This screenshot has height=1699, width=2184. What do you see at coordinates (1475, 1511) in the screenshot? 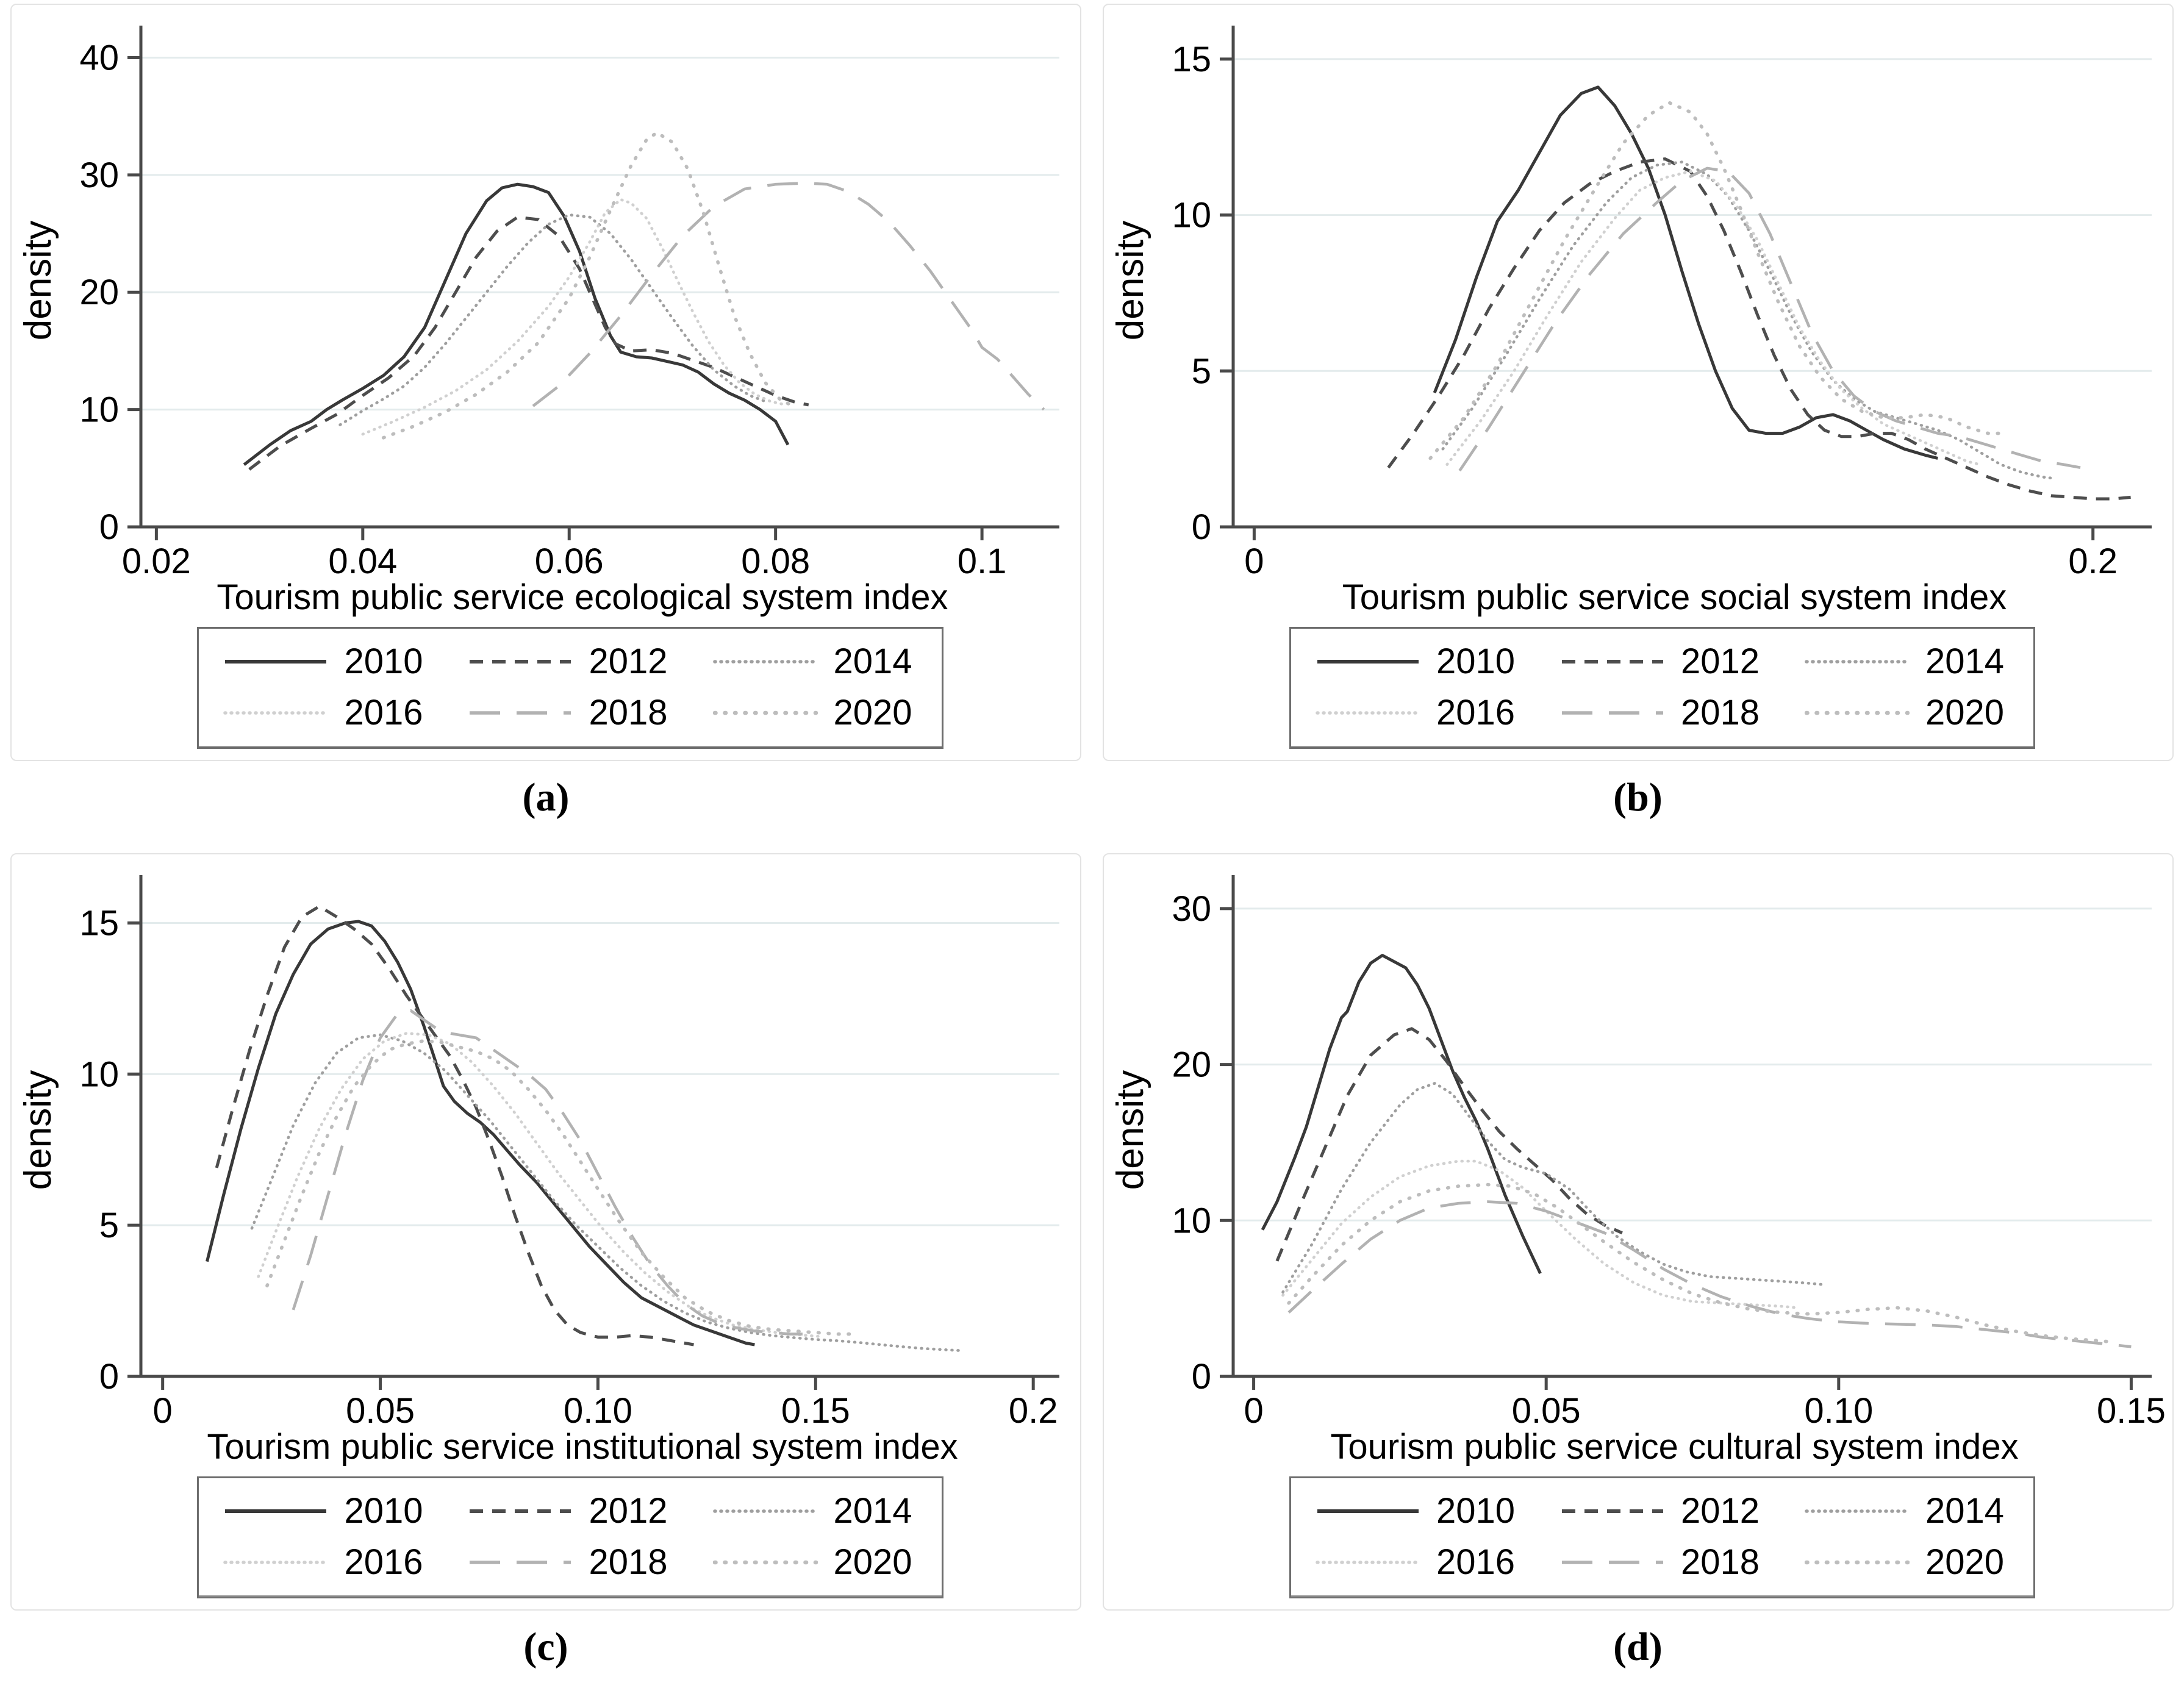
I see `legend-label: 2010` at bounding box center [1475, 1511].